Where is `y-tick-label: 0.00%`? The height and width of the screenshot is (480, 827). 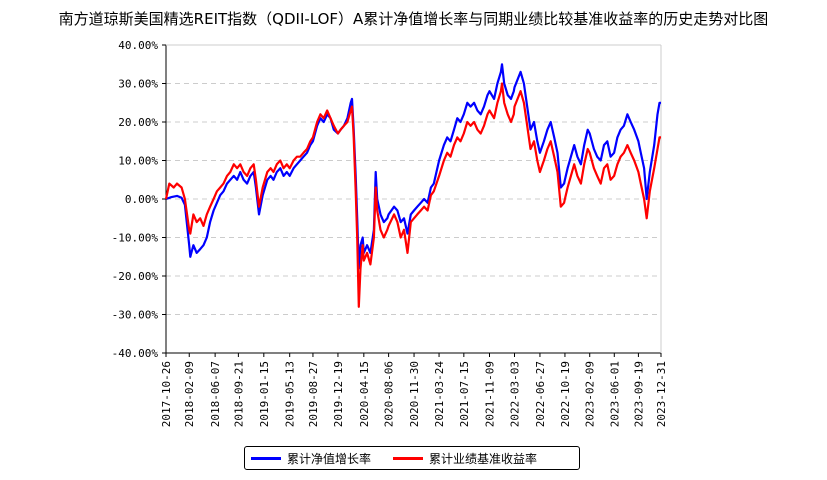
y-tick-label: 0.00% is located at coordinates (141, 199).